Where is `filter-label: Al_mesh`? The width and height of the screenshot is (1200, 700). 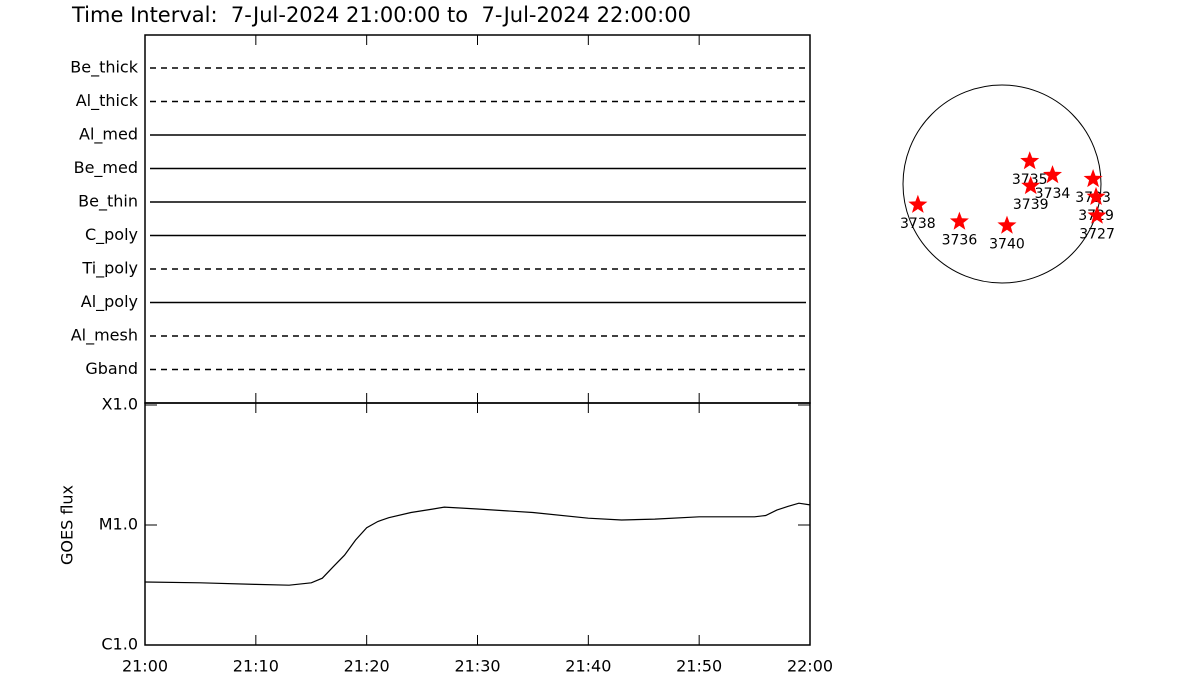 filter-label: Al_mesh is located at coordinates (104, 336).